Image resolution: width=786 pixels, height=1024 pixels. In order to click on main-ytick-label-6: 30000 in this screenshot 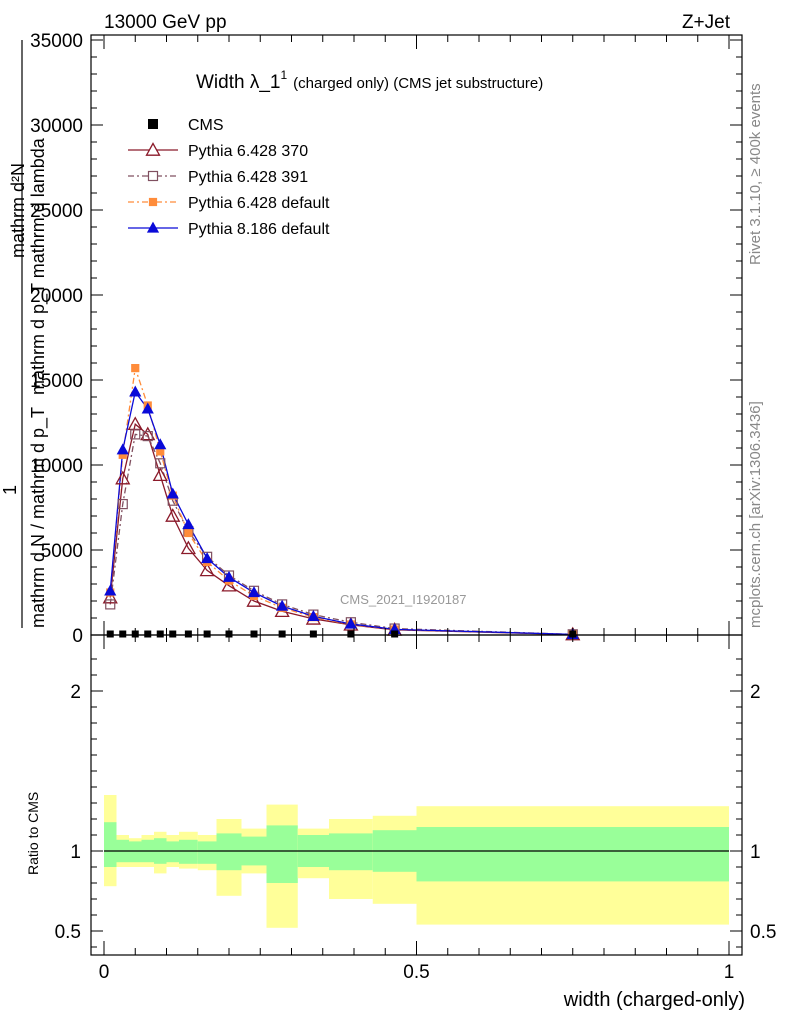, I will do `click(56, 126)`.